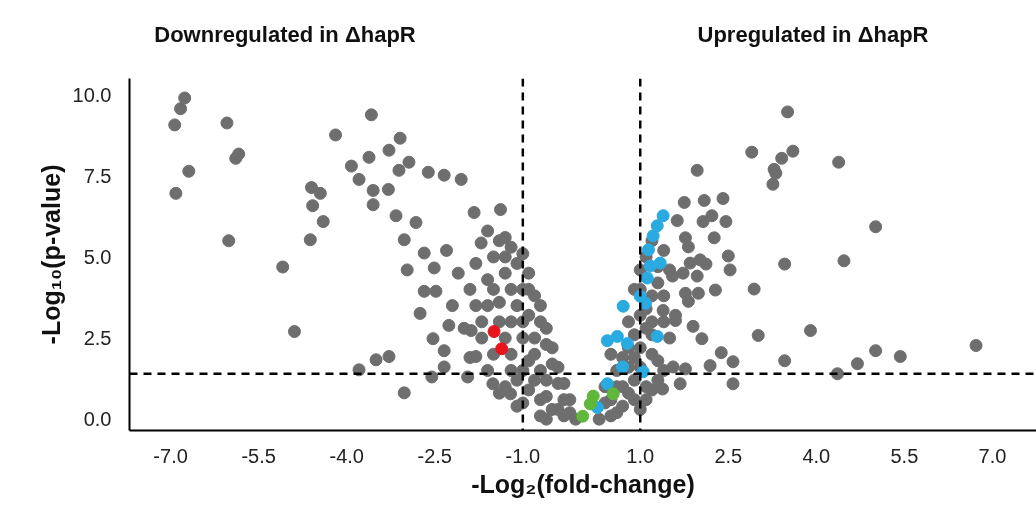  I want to click on x-tick-label: 5.5, so click(904, 455).